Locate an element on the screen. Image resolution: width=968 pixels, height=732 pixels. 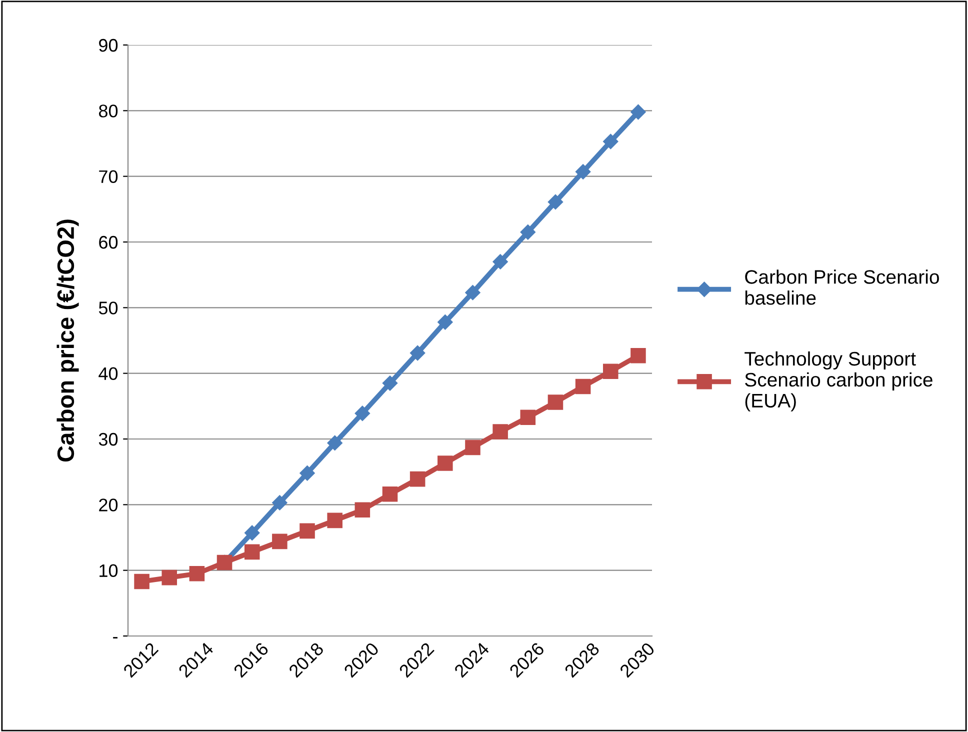
y-tick-label: 10 is located at coordinates (109, 571).